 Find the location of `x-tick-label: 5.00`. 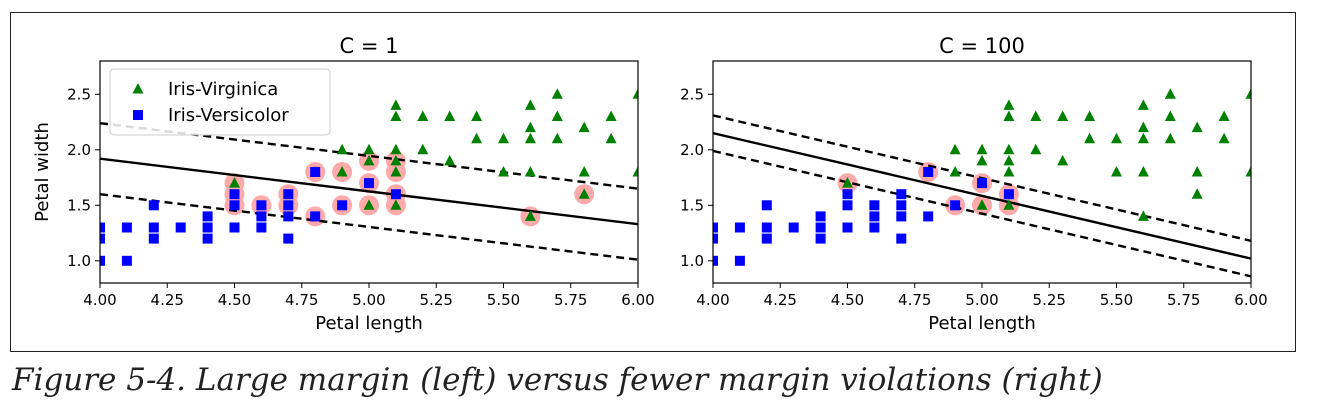

x-tick-label: 5.00 is located at coordinates (981, 300).